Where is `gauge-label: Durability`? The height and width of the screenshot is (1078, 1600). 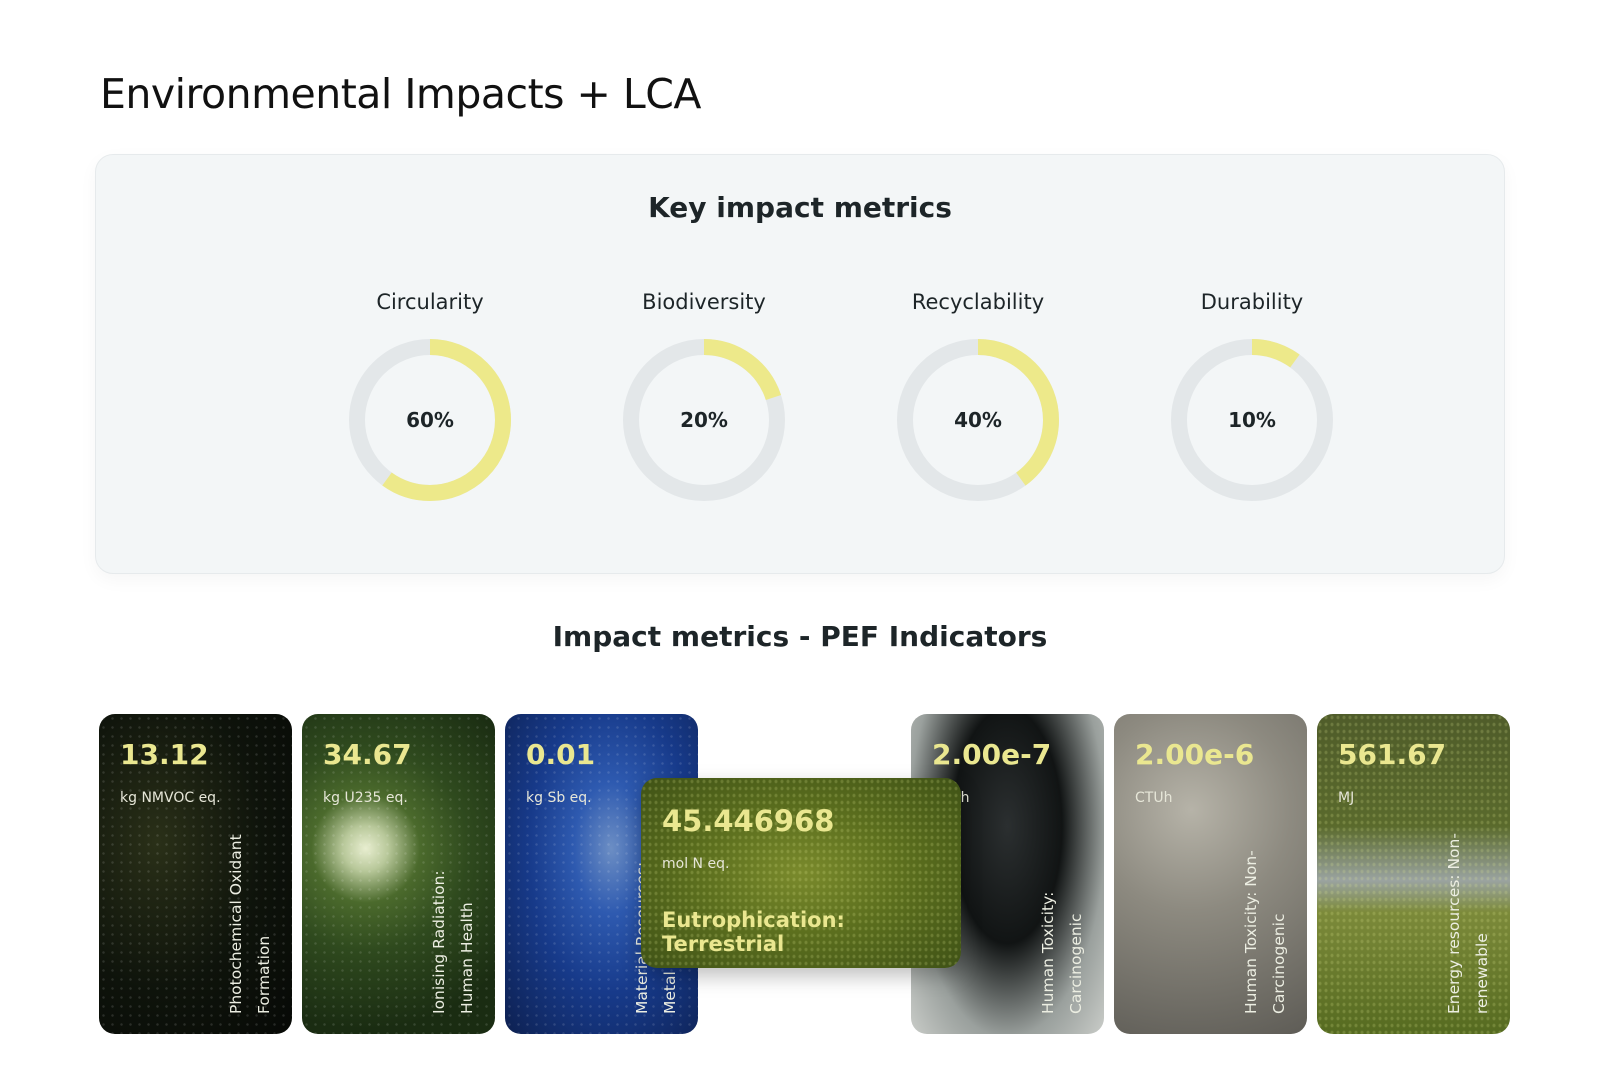
gauge-label: Durability is located at coordinates (1252, 302).